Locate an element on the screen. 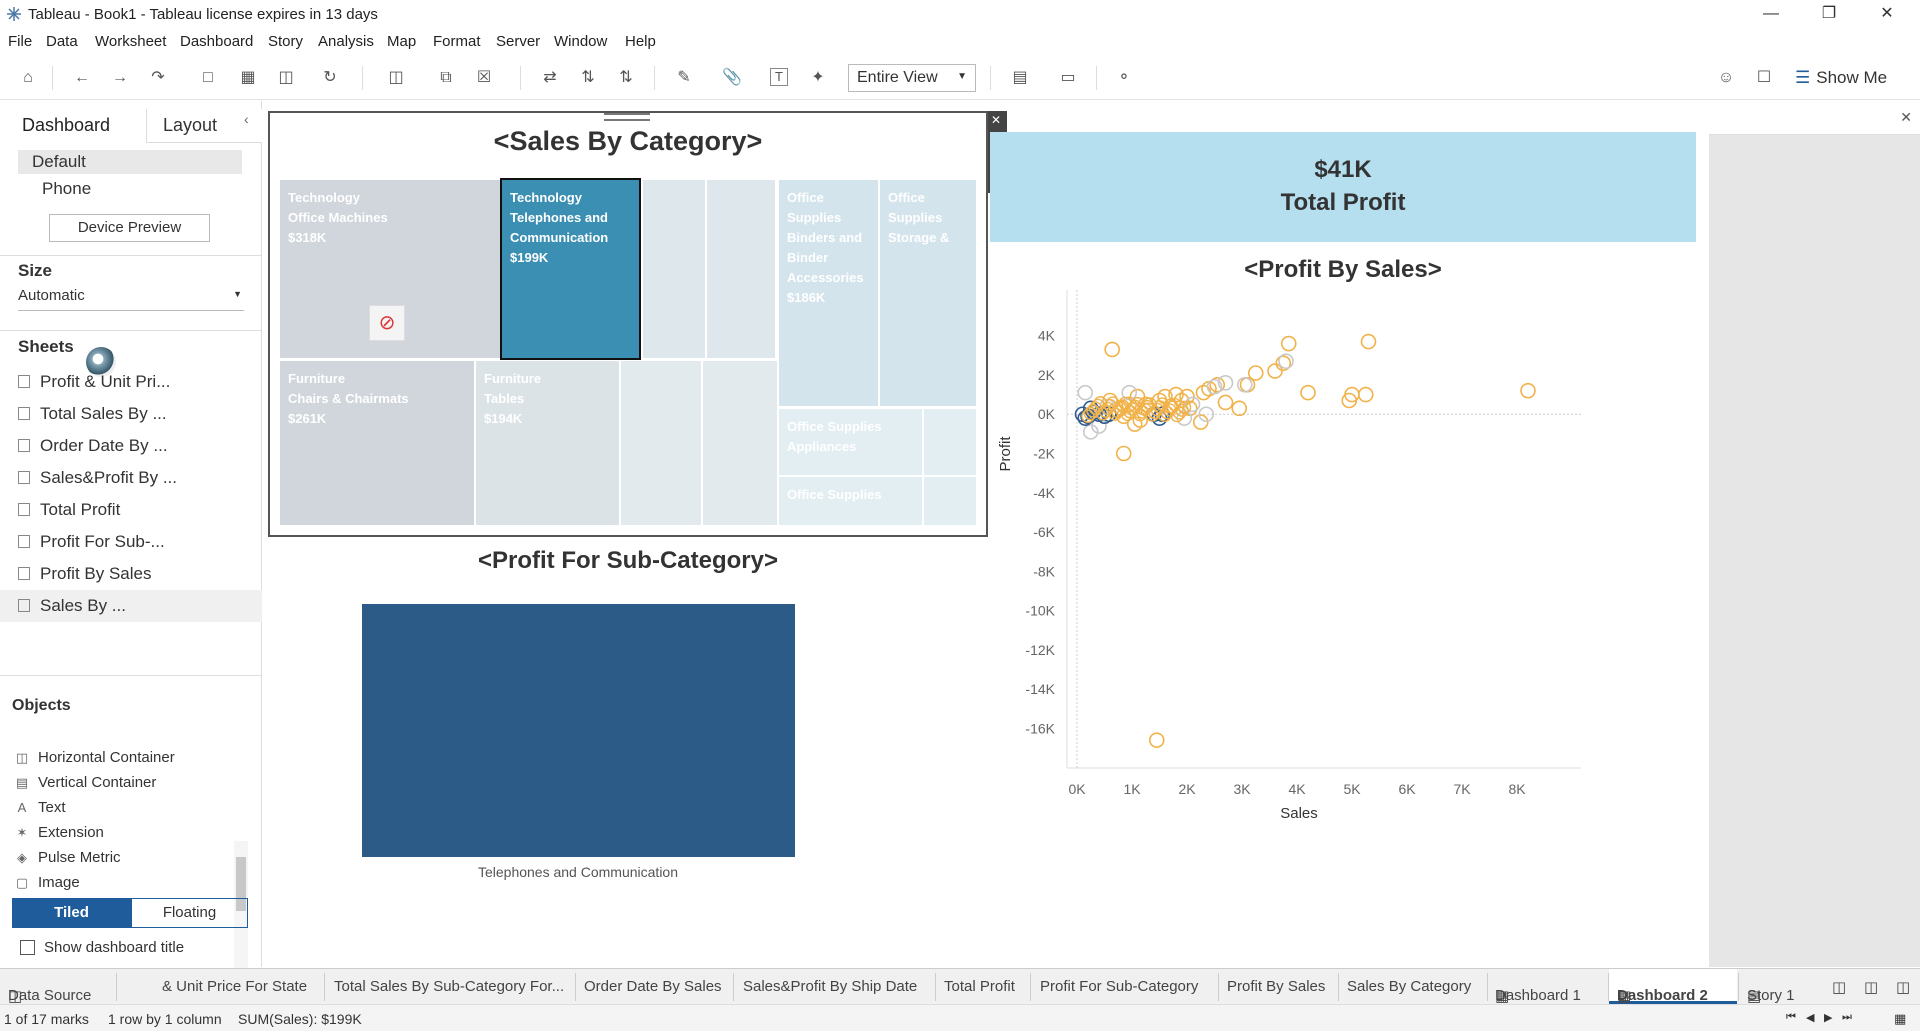  highlight-icon: ✎ is located at coordinates (684, 77).